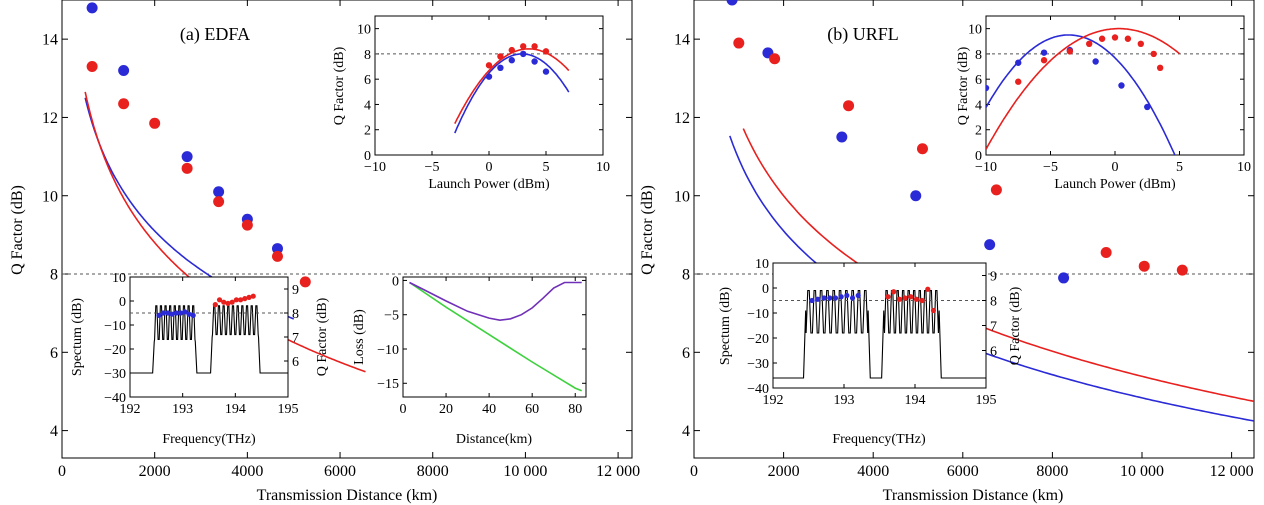 This screenshot has height=505, width=1264. What do you see at coordinates (391, 316) in the screenshot?
I see `y-tick-label: −5` at bounding box center [391, 316].